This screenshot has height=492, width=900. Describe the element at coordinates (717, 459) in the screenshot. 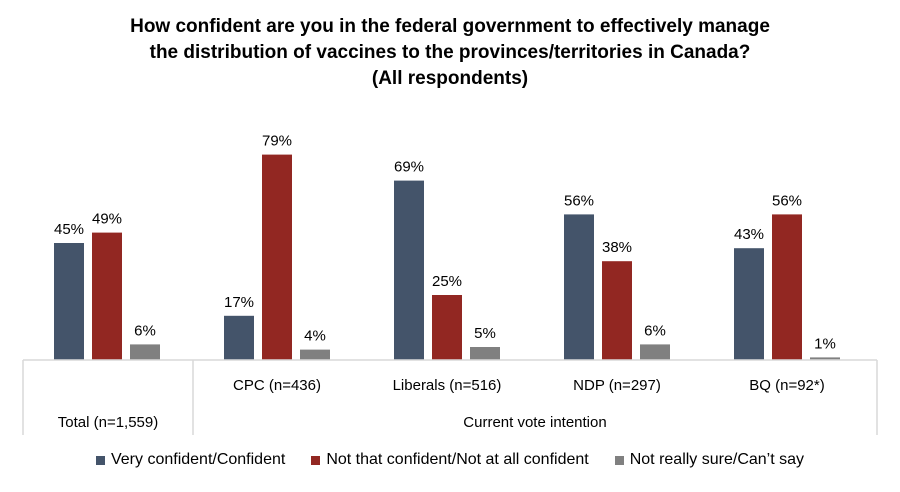

I see `legend-label-not-sure: Not really sure/Can’t say` at that location.